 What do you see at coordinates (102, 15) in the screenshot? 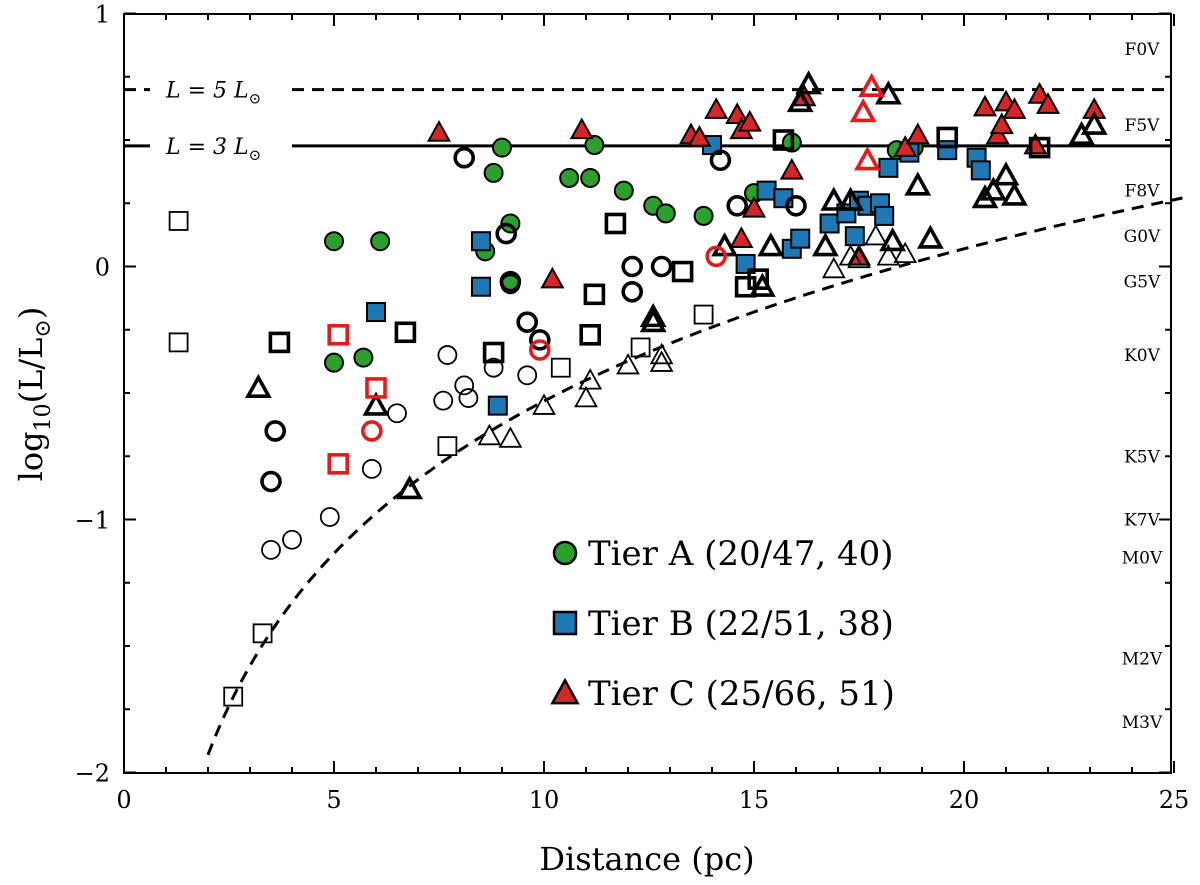
I see `y-tick-label: 1` at bounding box center [102, 15].